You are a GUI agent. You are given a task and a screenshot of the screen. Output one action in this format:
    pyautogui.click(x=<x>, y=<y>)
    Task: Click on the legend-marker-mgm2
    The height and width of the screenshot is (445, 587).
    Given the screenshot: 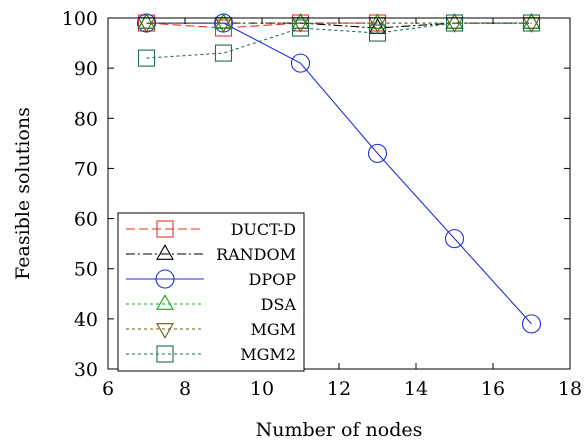 What is the action you would take?
    pyautogui.click(x=165, y=354)
    